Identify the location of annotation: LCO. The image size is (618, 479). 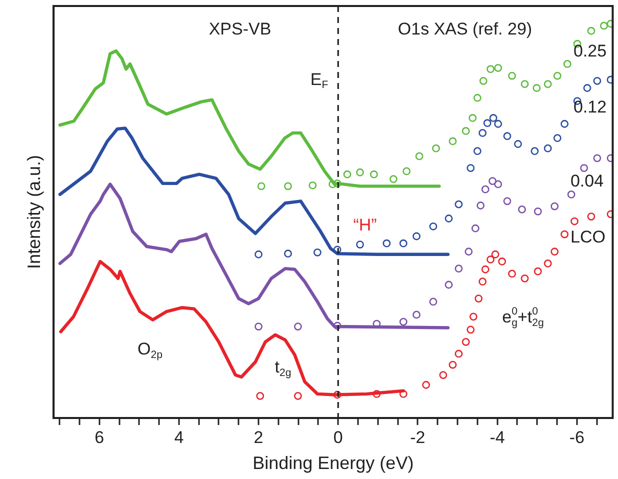
(588, 237).